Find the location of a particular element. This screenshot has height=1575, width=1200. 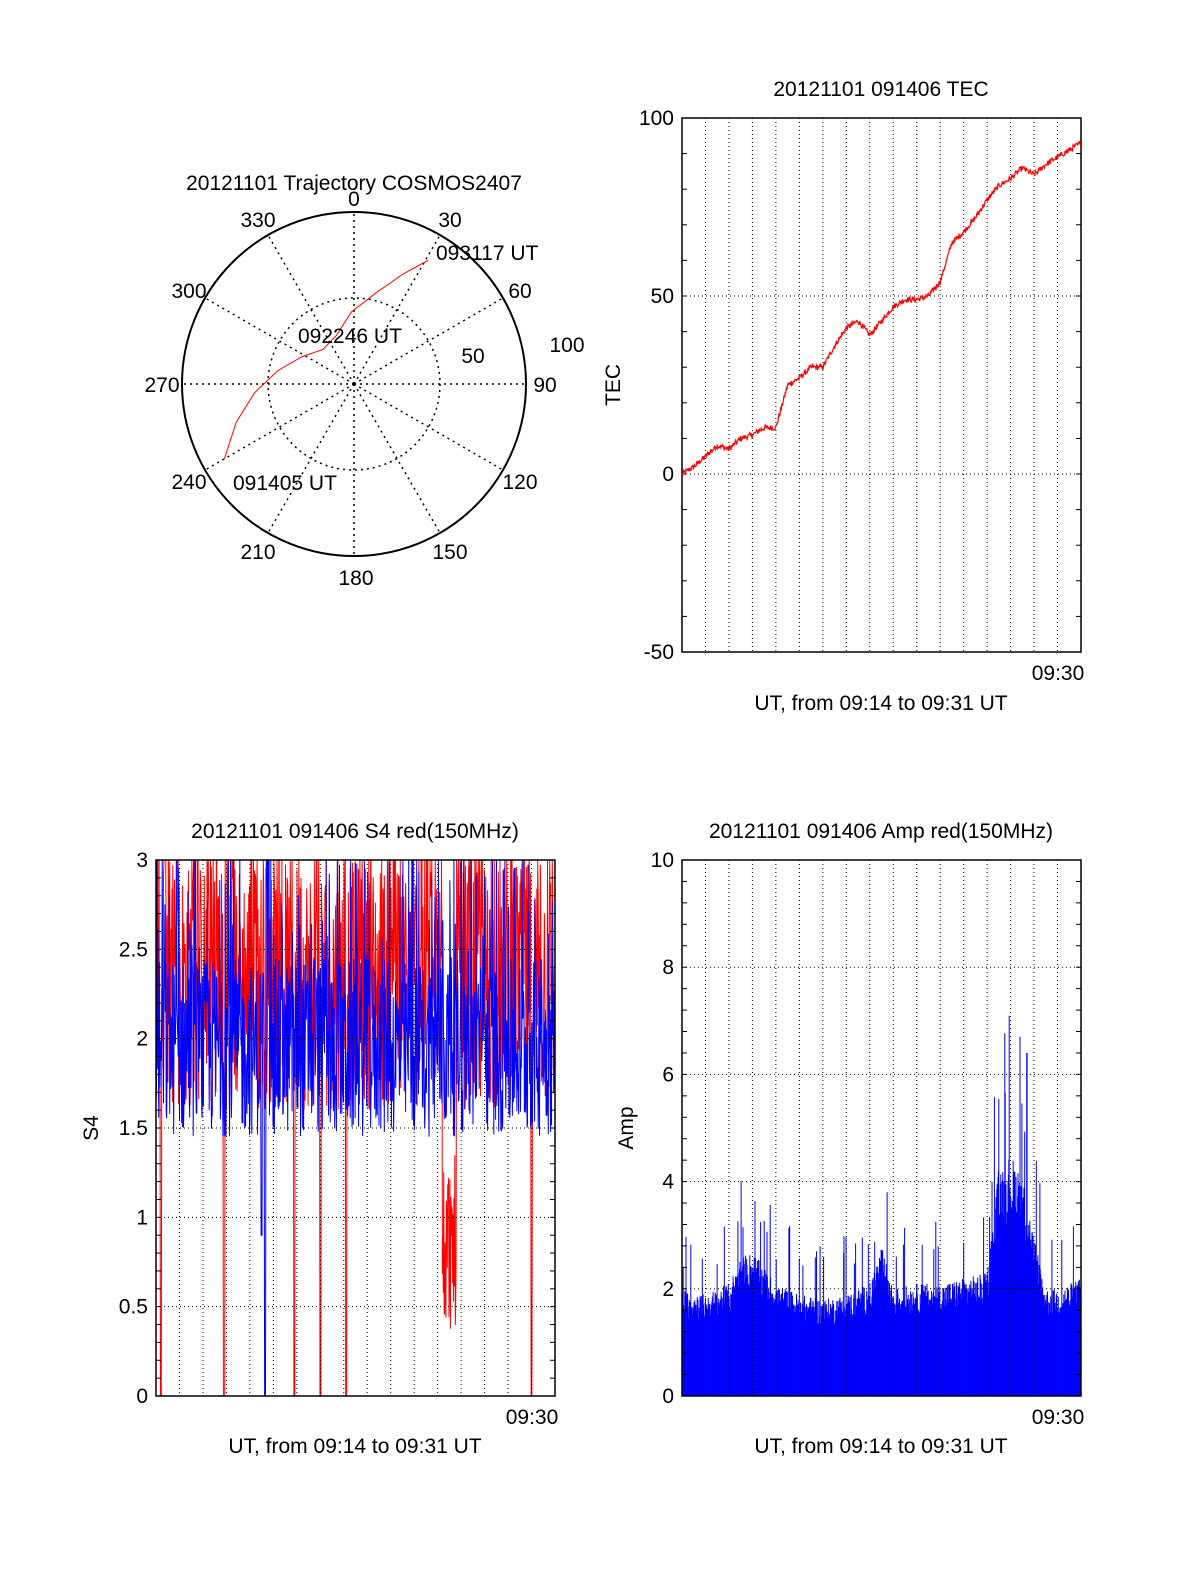

s4-series-group is located at coordinates (355, 1128).